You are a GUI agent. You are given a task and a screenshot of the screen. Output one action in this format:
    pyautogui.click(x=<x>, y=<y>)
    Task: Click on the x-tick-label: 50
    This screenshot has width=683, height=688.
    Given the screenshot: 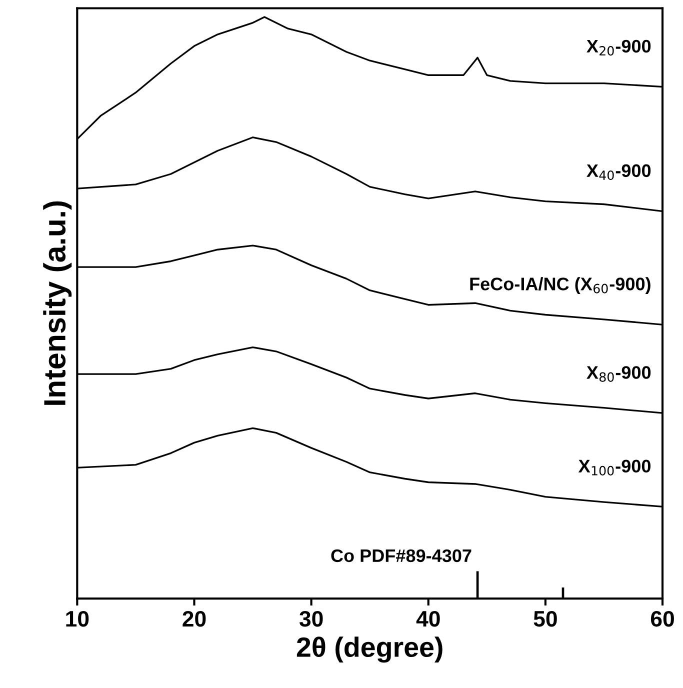 What is the action you would take?
    pyautogui.click(x=545, y=618)
    